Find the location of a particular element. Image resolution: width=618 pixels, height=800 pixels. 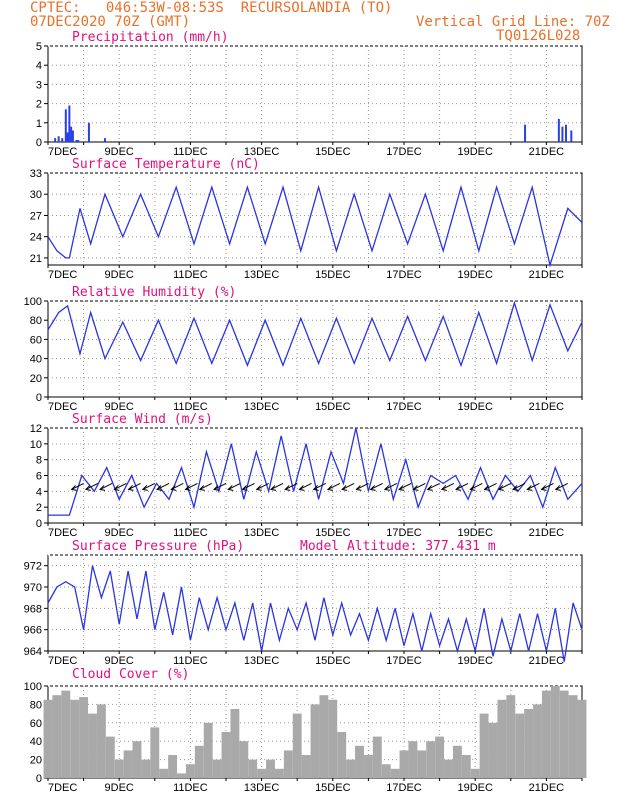

y-tick-label: 100 is located at coordinates (33, 687).